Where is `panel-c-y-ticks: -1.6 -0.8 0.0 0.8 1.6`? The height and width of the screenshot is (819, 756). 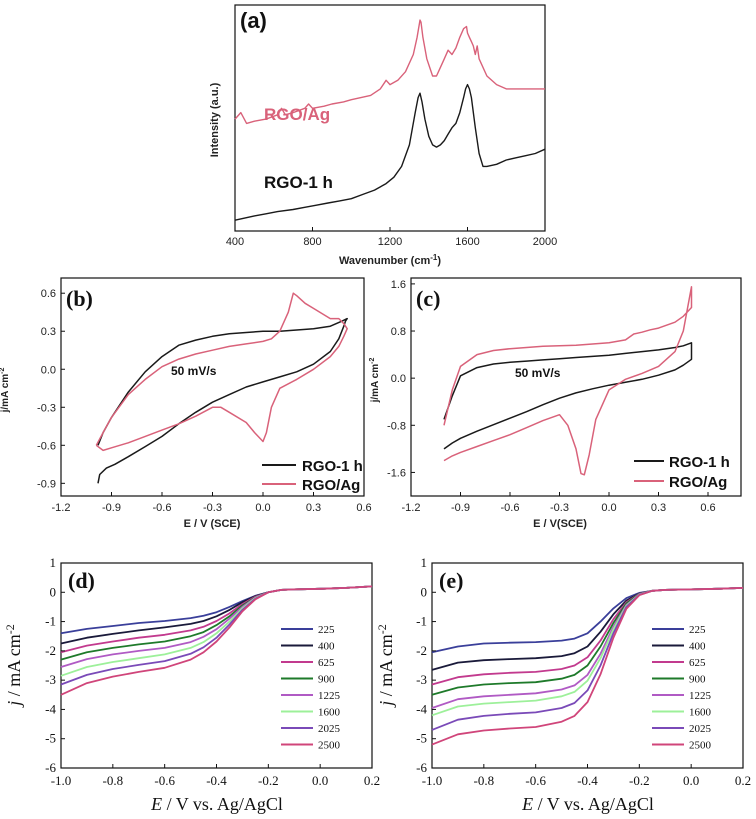
panel-c-y-ticks: -1.6 -0.8 0.0 0.8 1.6 is located at coordinates (401, 379).